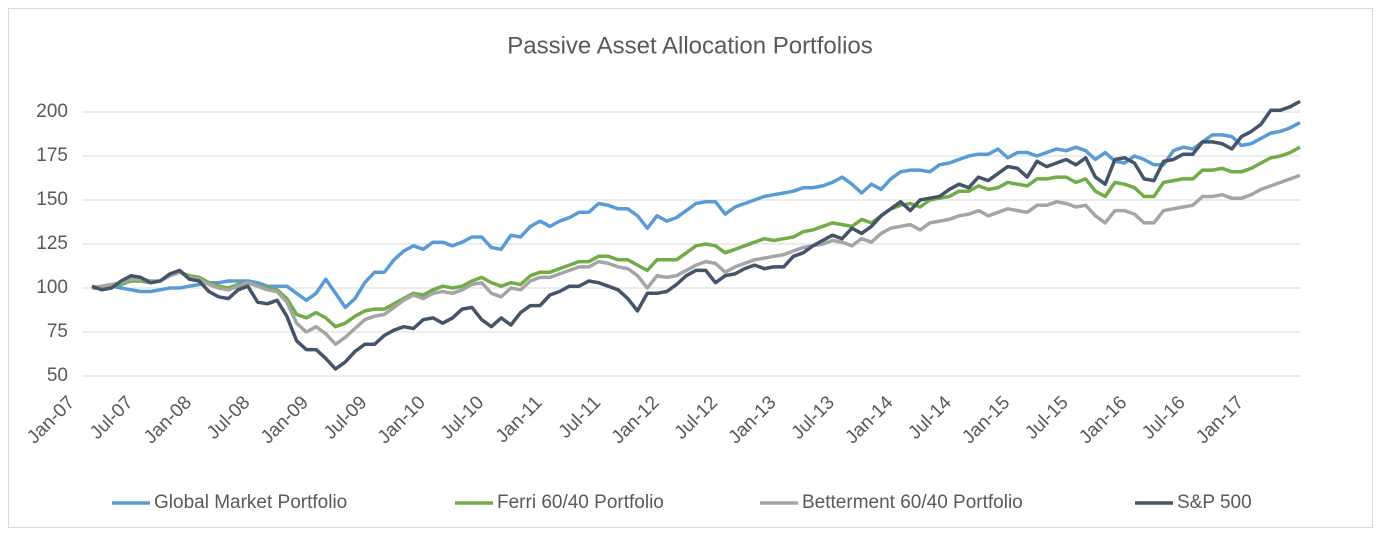  What do you see at coordinates (1214, 502) in the screenshot?
I see `legend-label: S&P 500` at bounding box center [1214, 502].